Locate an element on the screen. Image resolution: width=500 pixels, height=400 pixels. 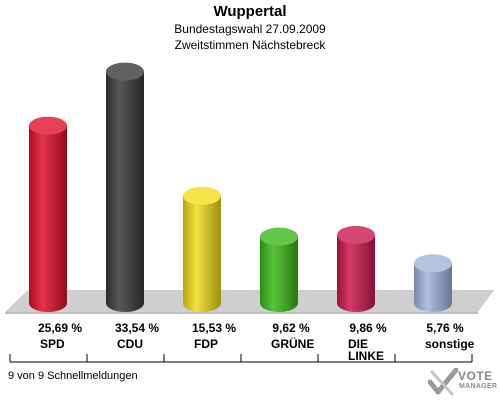
category-axis is located at coordinates (241, 358).